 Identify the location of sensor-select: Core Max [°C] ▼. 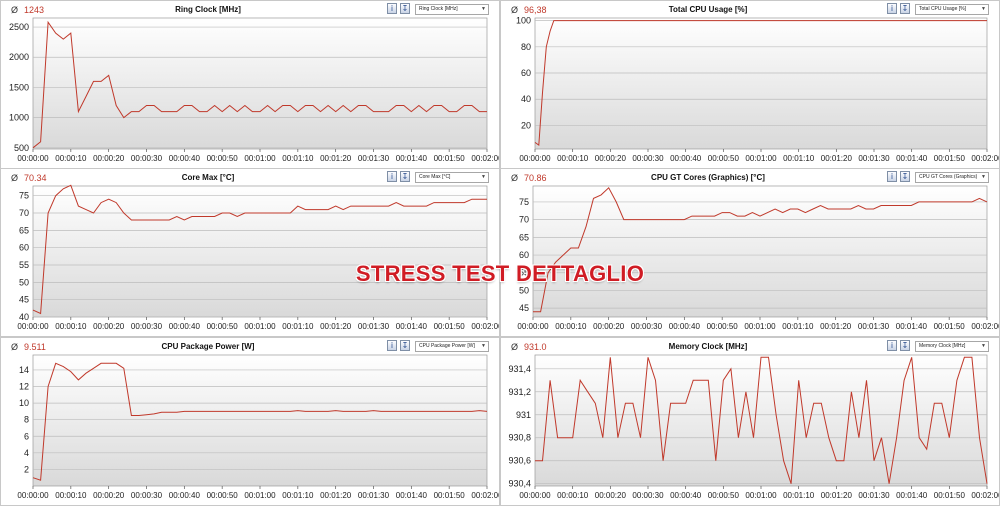
(452, 177).